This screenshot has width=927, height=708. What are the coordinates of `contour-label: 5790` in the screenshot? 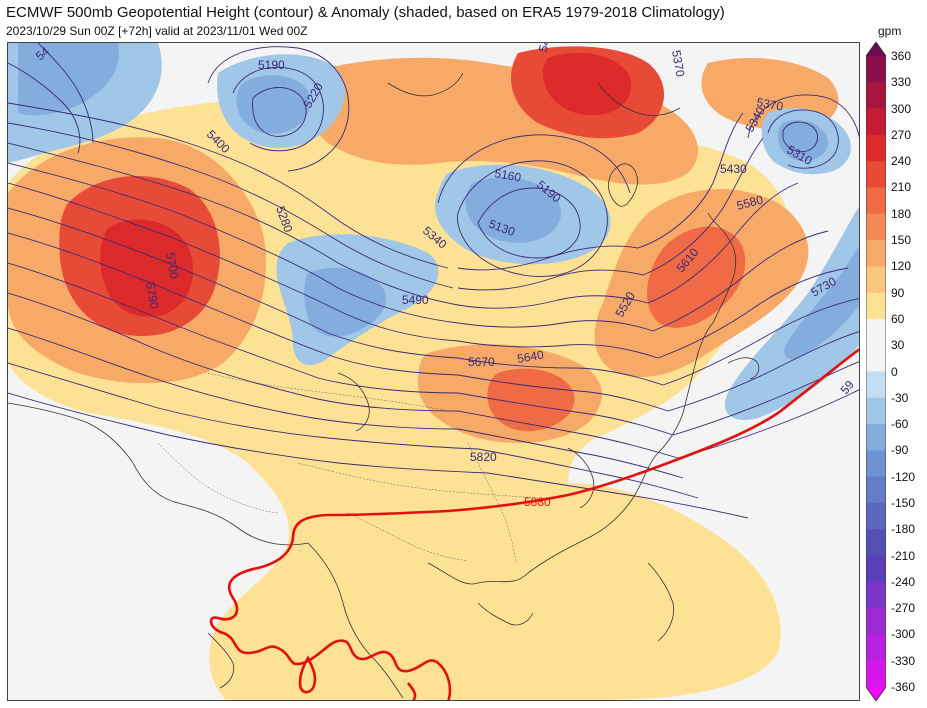 It's located at (152, 295).